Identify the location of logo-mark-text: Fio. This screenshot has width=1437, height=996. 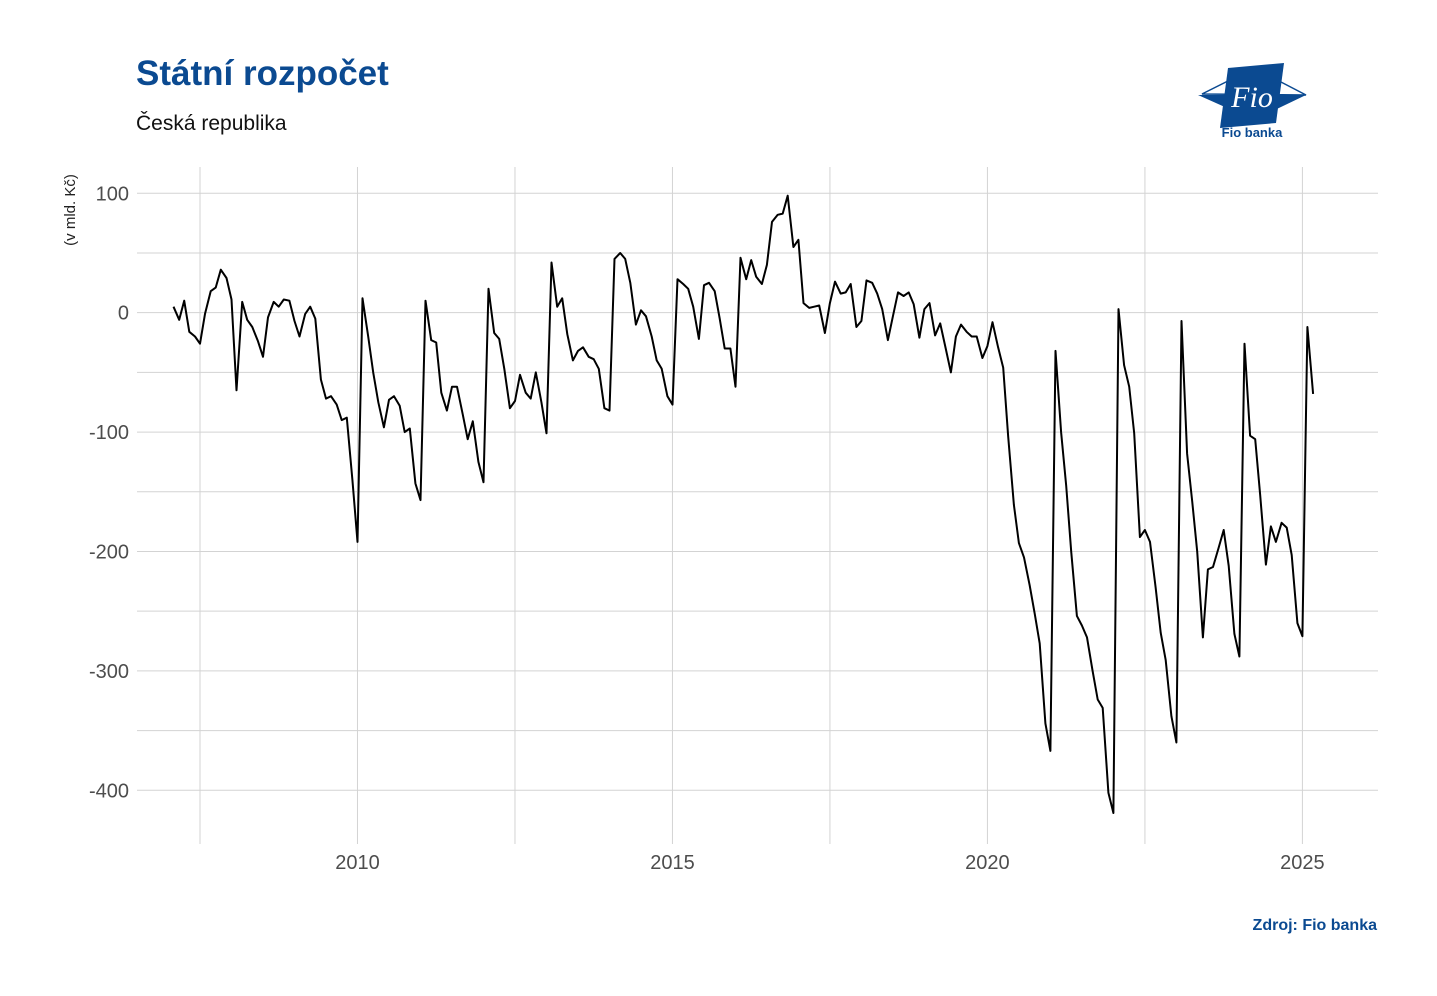
(1251, 97).